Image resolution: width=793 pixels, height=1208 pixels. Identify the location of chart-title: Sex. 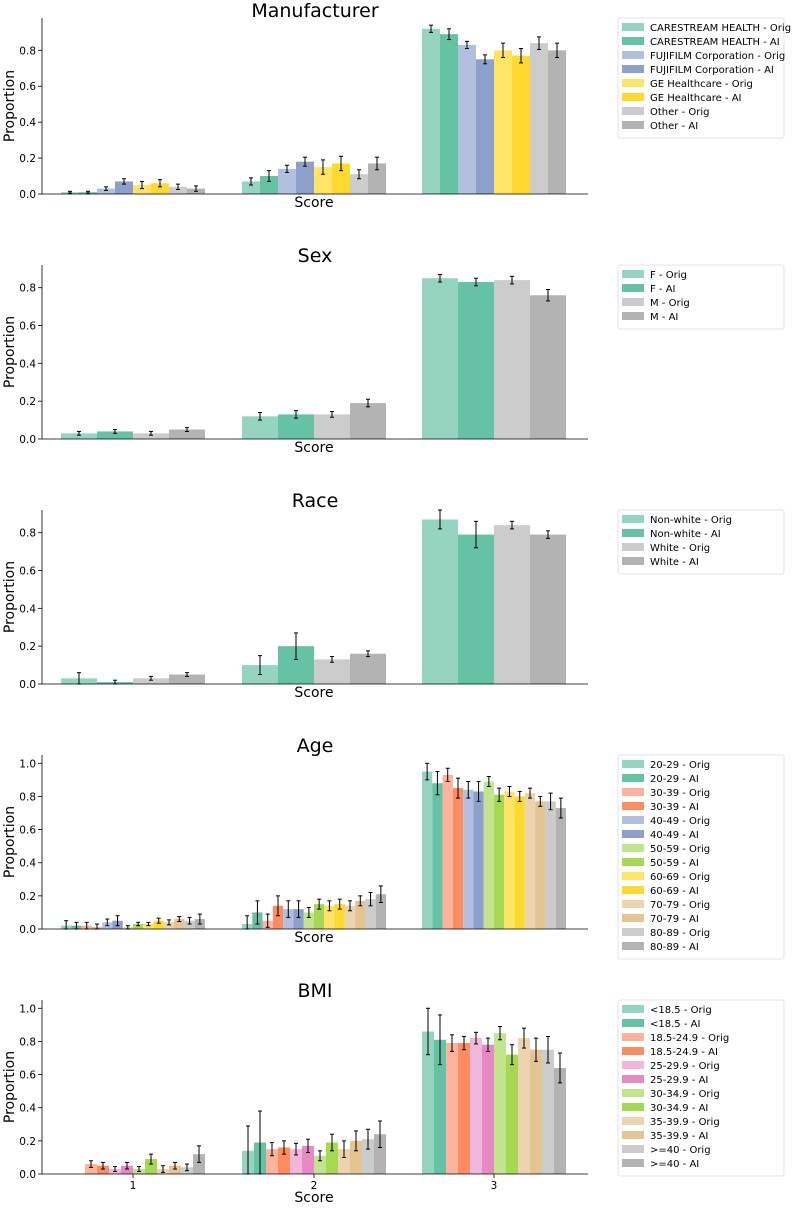
(315, 256).